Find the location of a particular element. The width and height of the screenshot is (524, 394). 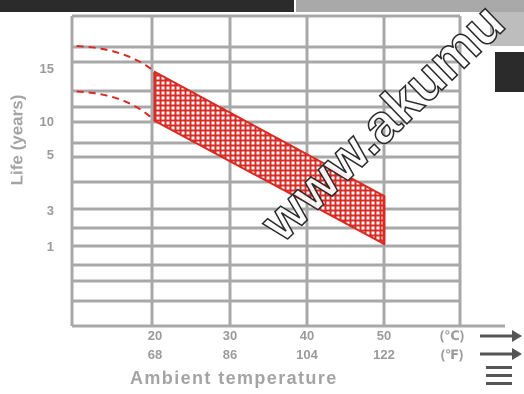

side-dark-block is located at coordinates (509, 72).